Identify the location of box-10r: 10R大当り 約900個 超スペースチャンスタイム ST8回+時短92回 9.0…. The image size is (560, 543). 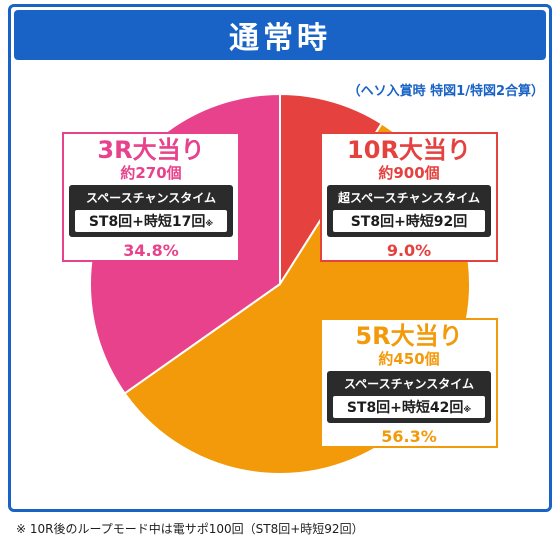
(409, 197).